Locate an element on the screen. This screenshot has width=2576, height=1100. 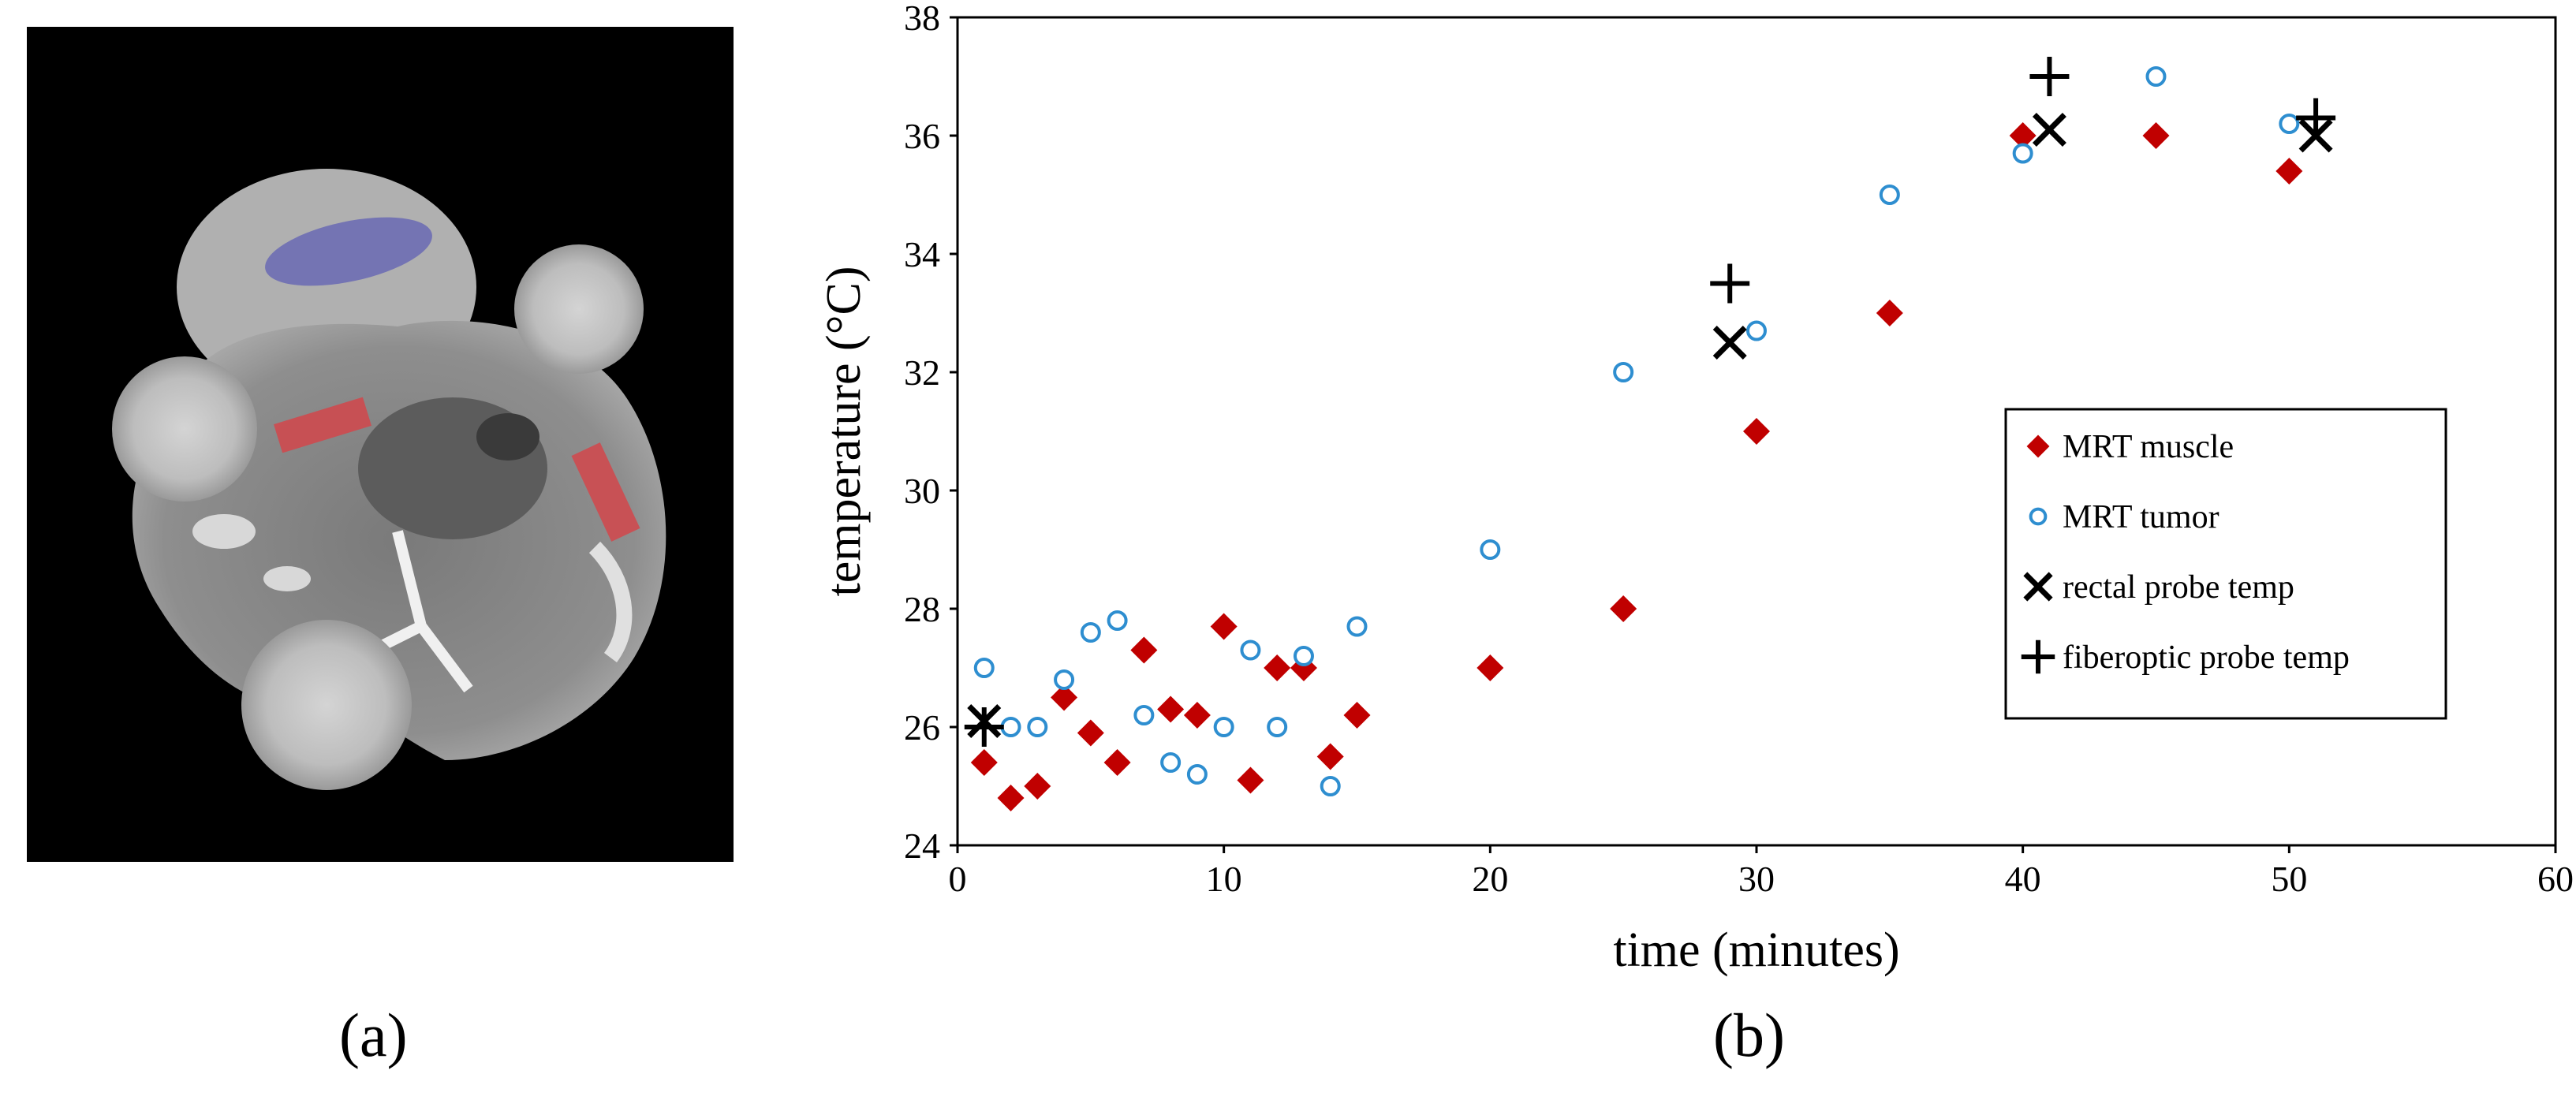
phantom-right is located at coordinates (579, 309).